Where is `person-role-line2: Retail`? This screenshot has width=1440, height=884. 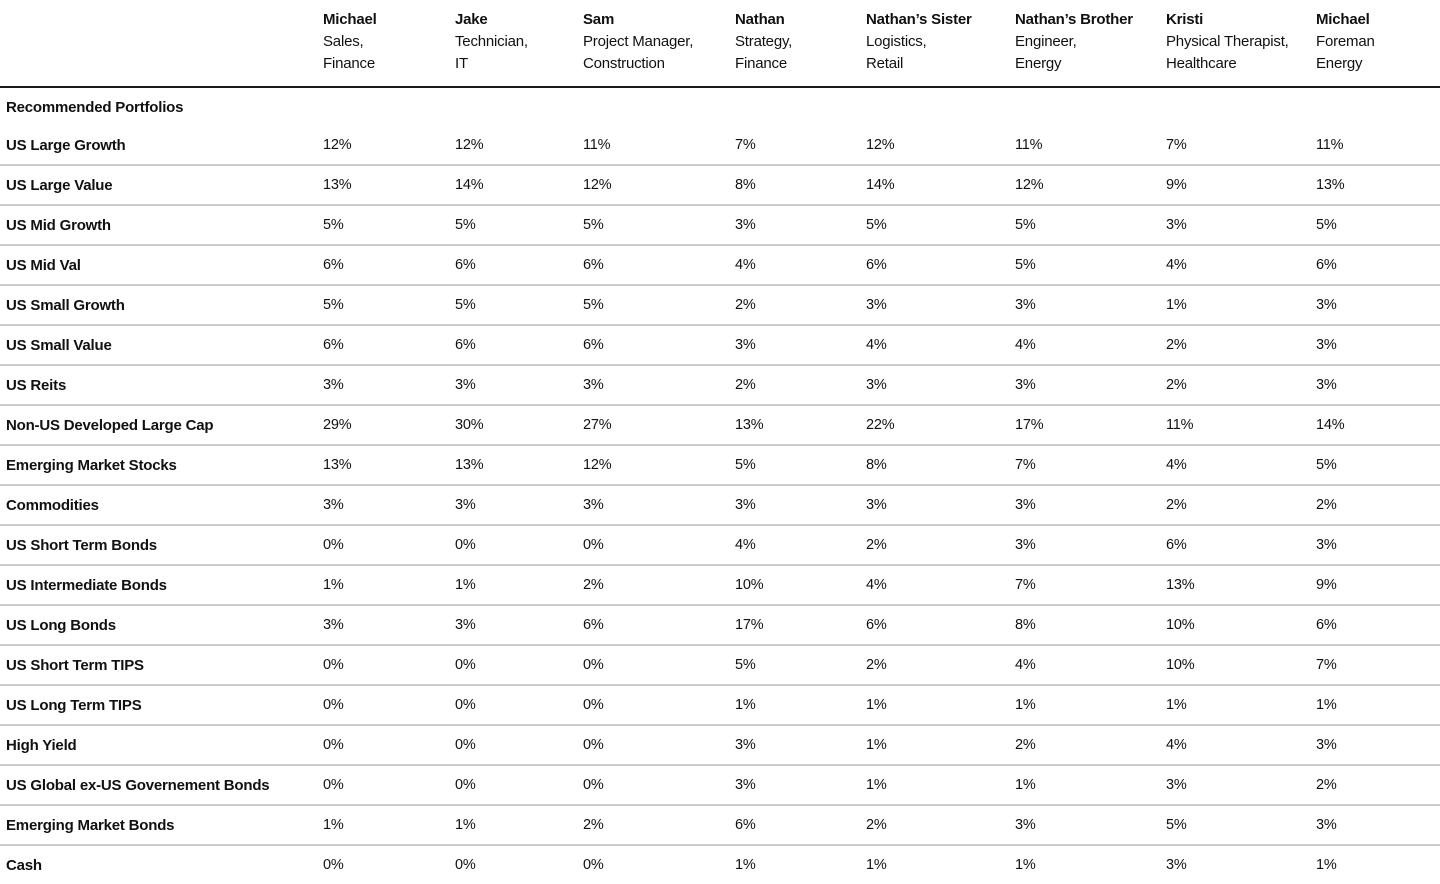 person-role-line2: Retail is located at coordinates (885, 63).